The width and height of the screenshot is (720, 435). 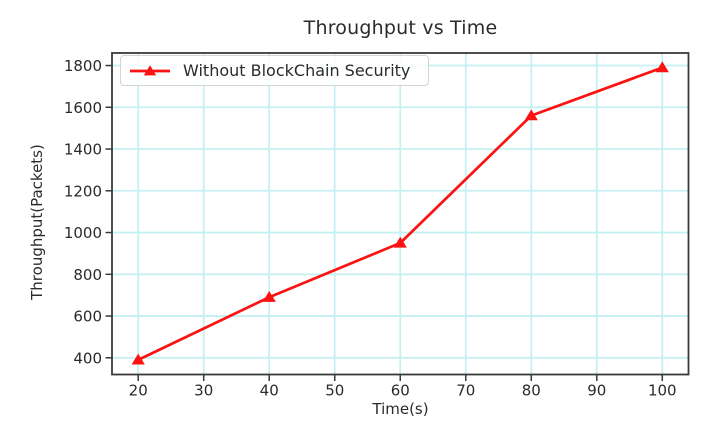 What do you see at coordinates (83, 66) in the screenshot?
I see `y-tick-label: 1800` at bounding box center [83, 66].